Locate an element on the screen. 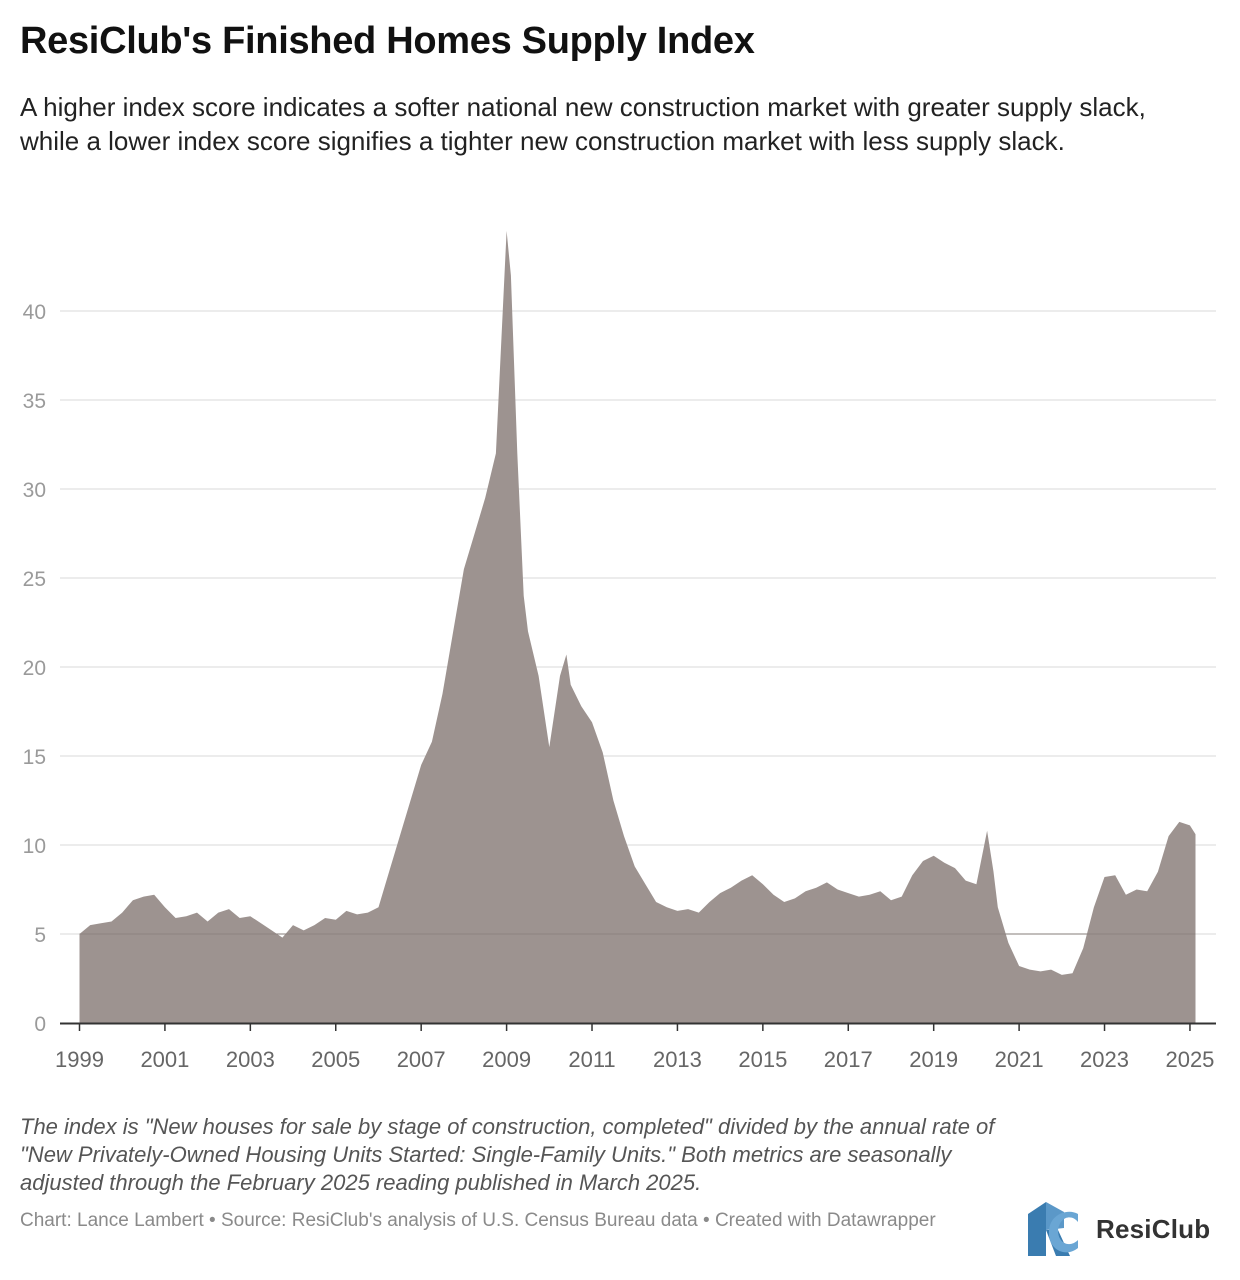 Image resolution: width=1240 pixels, height=1280 pixels. y-tick-label: 35 is located at coordinates (34, 401).